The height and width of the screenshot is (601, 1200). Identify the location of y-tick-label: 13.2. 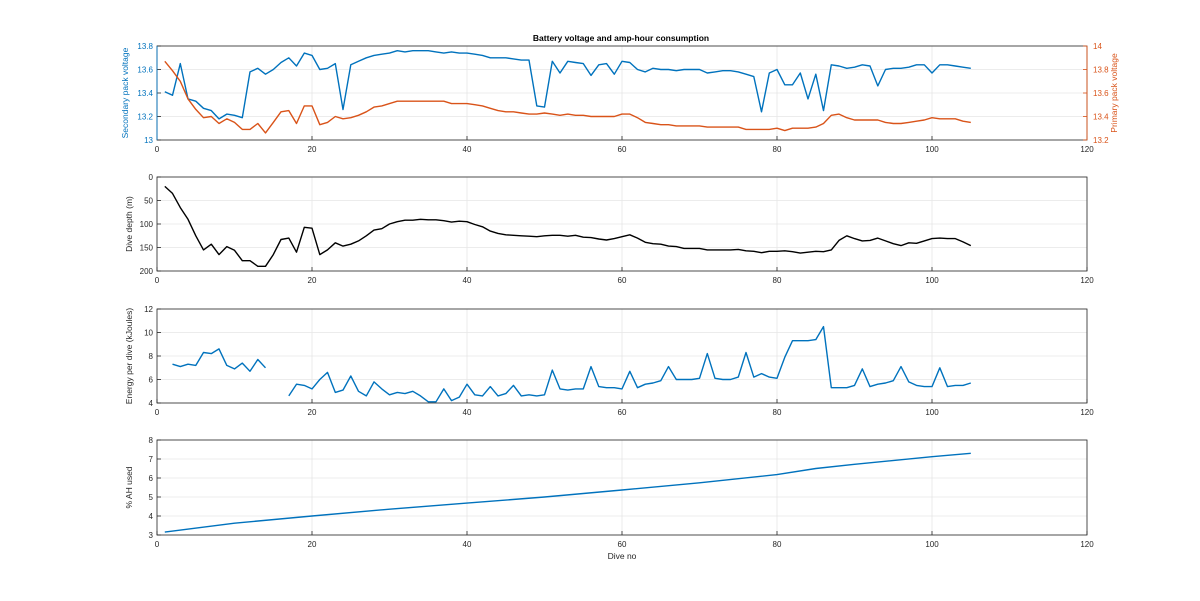
(145, 117).